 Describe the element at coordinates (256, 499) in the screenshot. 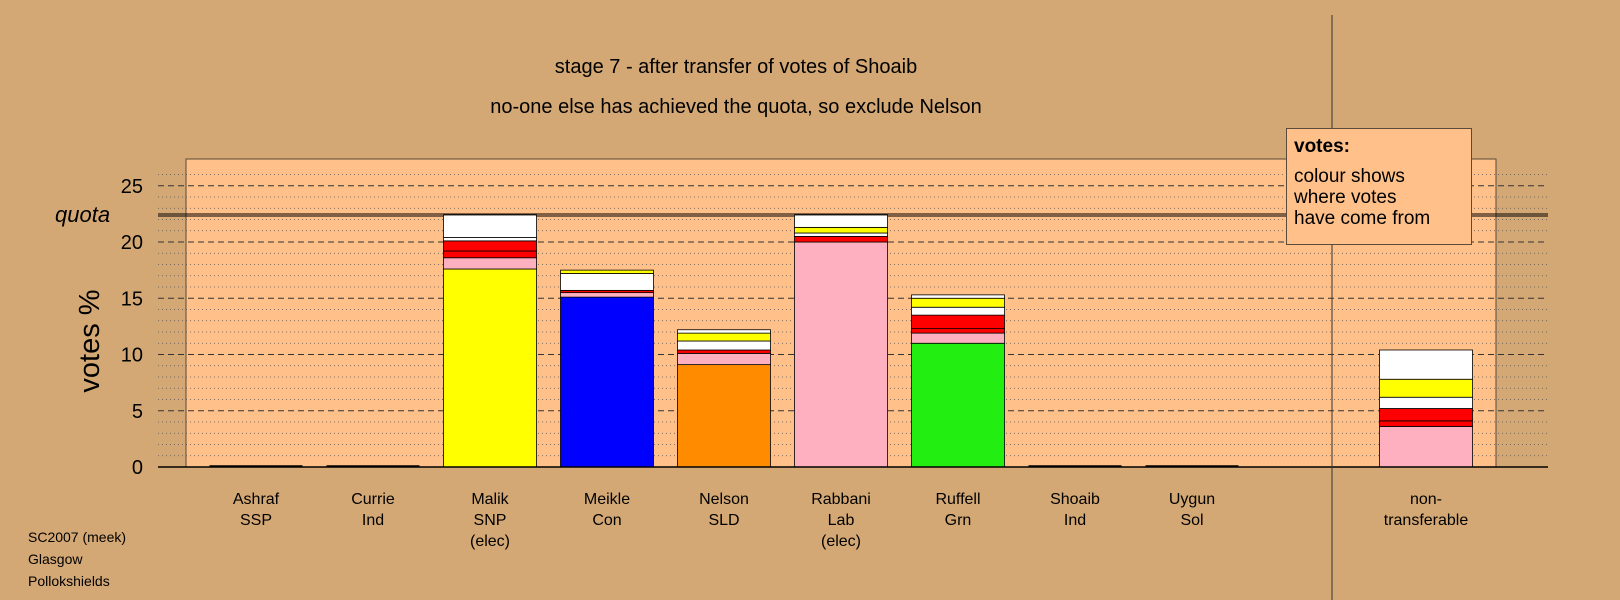

I see `x-category-label: Ashraf` at that location.